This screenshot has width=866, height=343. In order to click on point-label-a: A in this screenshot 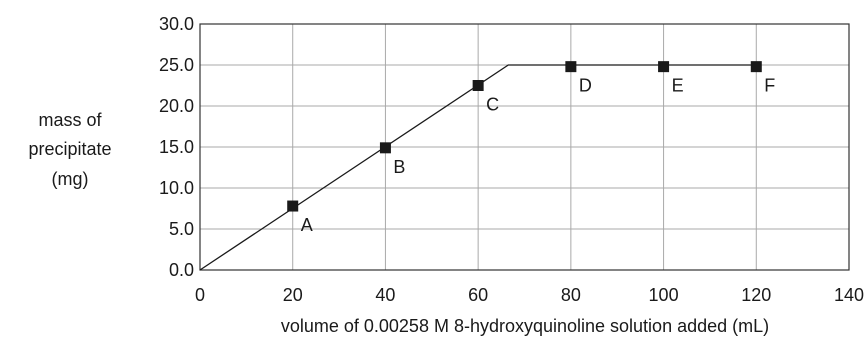, I will do `click(307, 225)`.